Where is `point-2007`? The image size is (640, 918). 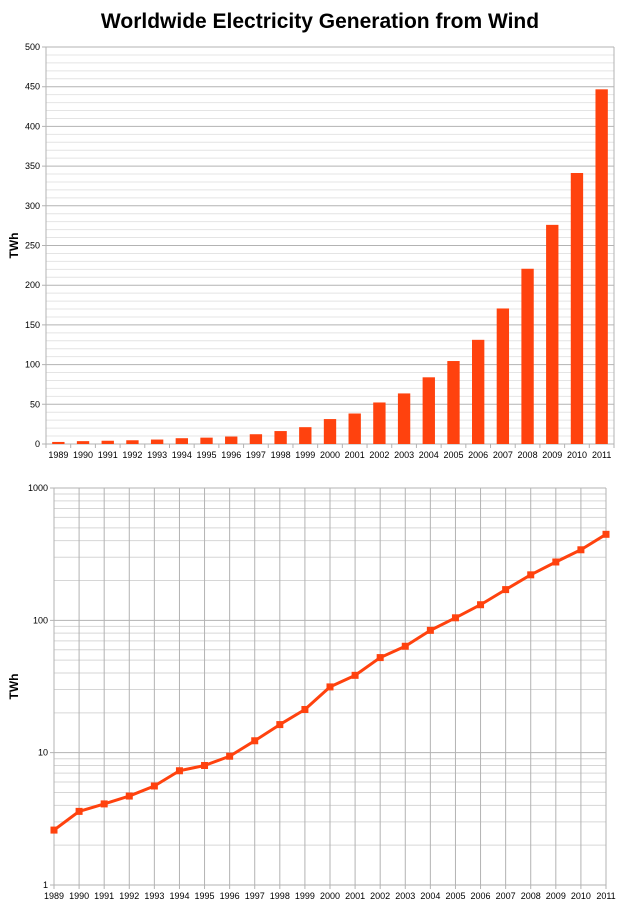 point-2007 is located at coordinates (506, 590).